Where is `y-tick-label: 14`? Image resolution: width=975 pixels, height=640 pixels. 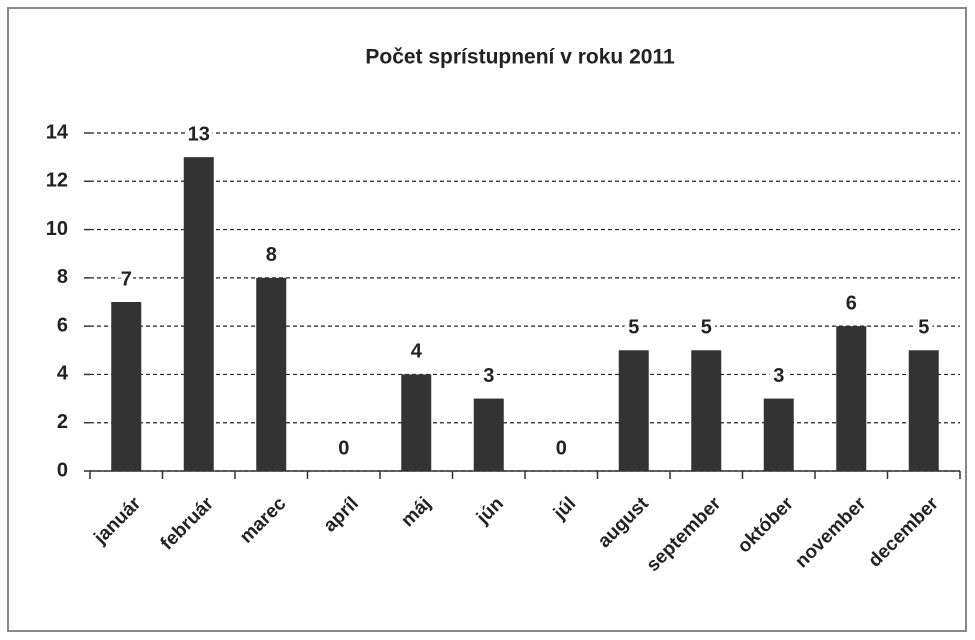 y-tick-label: 14 is located at coordinates (57, 132).